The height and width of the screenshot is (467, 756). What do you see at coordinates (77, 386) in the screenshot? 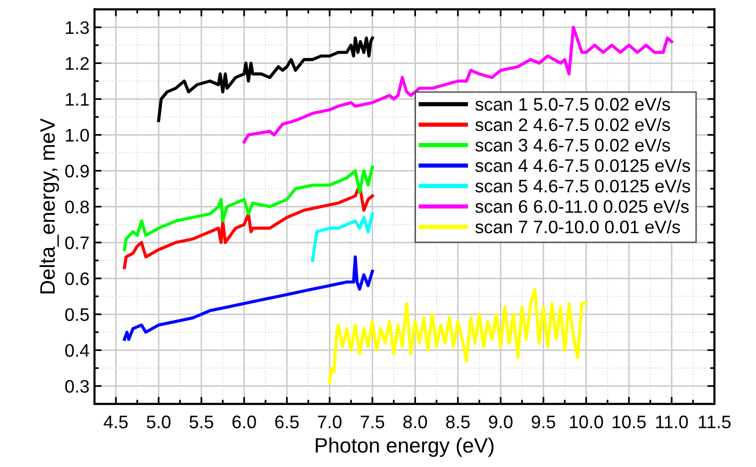
I see `y-tick-label: 0.3` at bounding box center [77, 386].